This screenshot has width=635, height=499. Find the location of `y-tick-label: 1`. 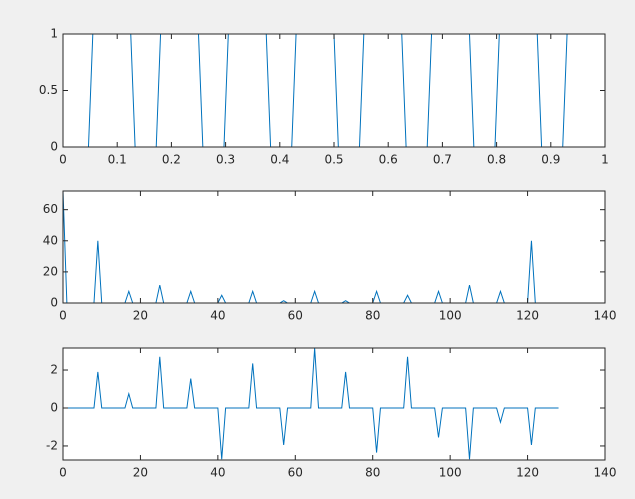

y-tick-label: 1 is located at coordinates (54, 34).